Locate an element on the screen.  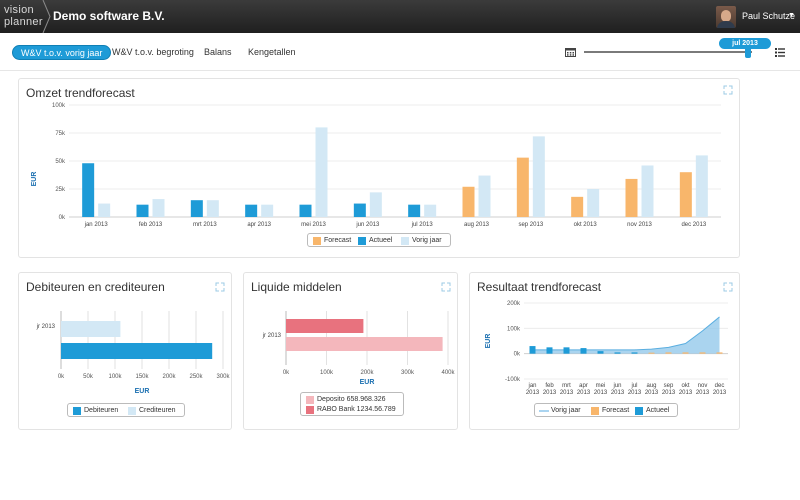
debiteuren-xtick: 150k is located at coordinates (142, 377).